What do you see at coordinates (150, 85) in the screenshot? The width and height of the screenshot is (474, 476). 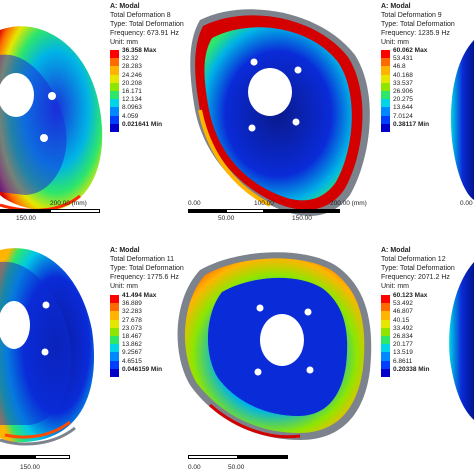 I see `legend-row: 20.208` at bounding box center [150, 85].